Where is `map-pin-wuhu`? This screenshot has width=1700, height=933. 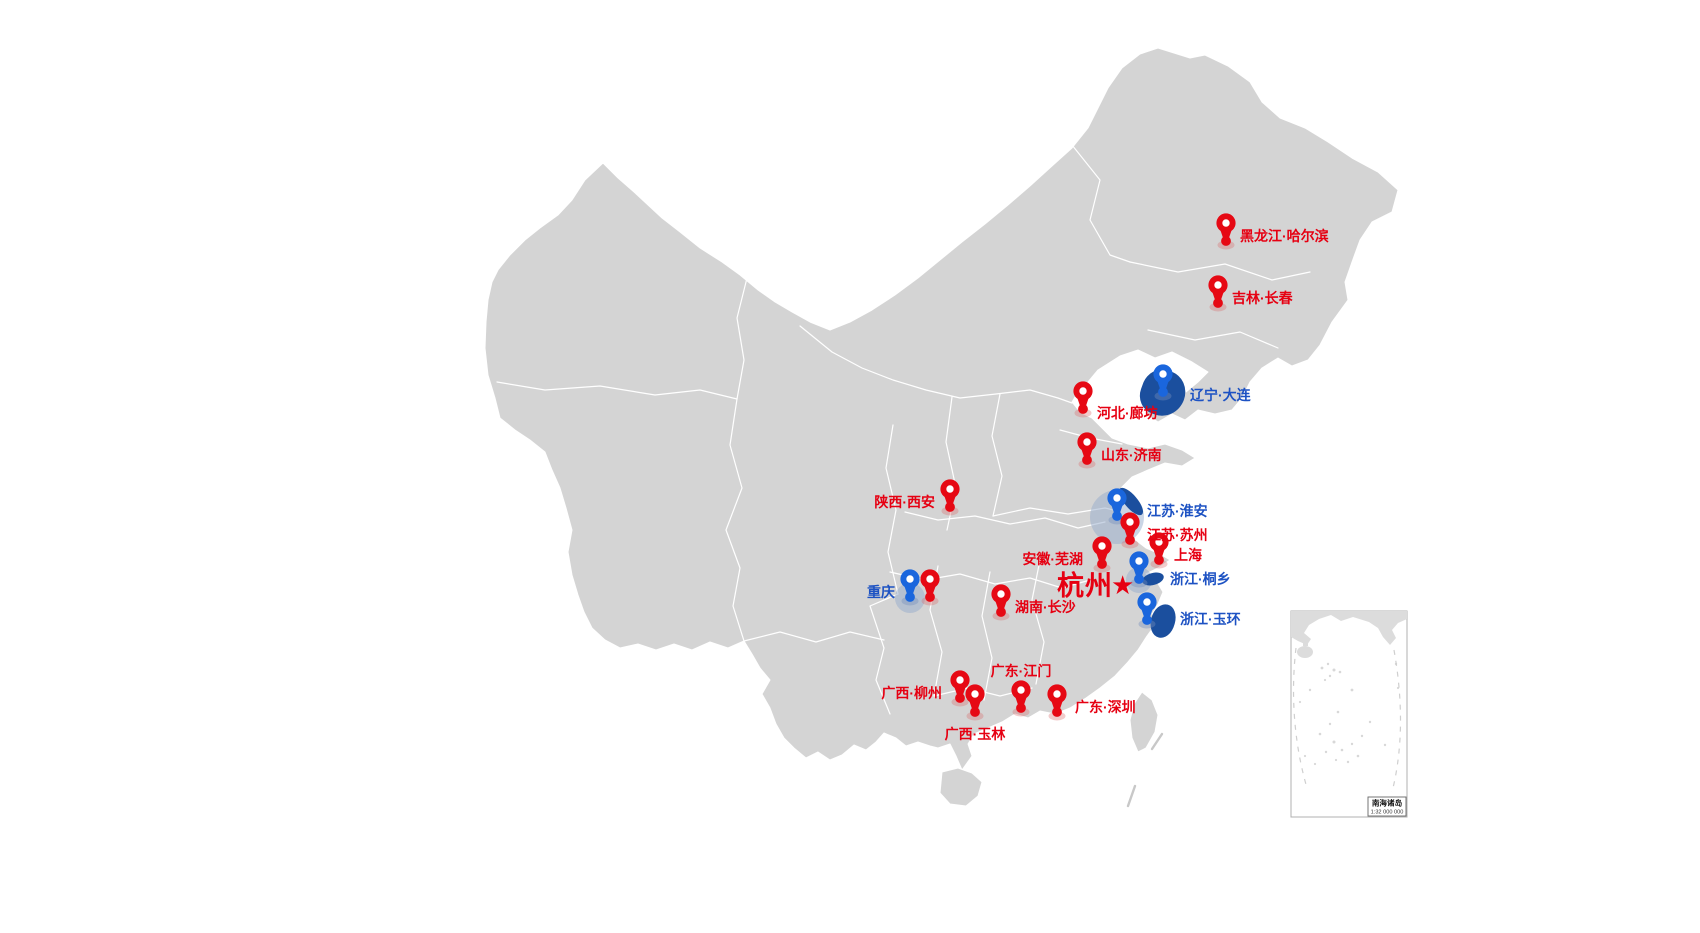 map-pin-wuhu is located at coordinates (1102, 557).